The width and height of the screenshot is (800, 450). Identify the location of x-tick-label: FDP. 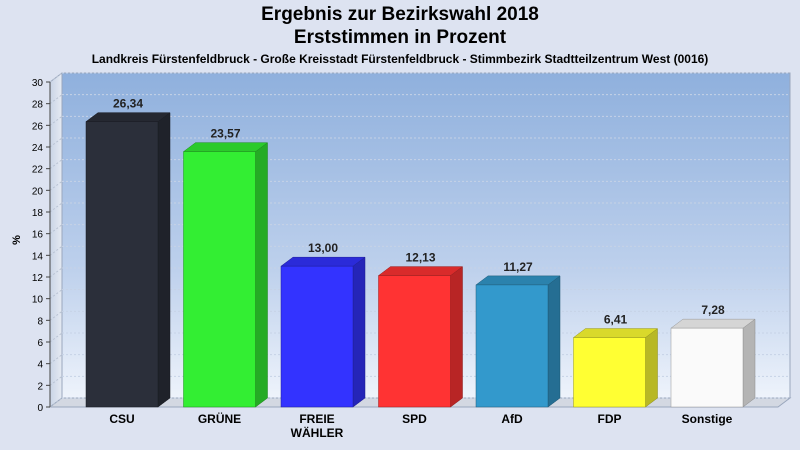
(610, 419).